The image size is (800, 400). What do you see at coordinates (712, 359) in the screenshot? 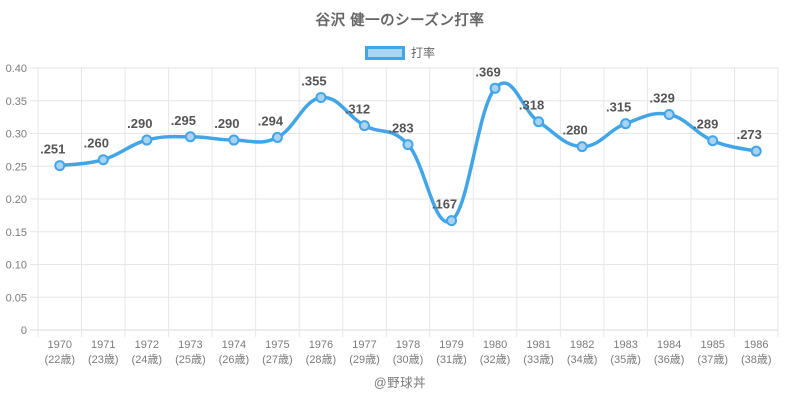
I see `x-axis-age-label: (37歳)` at bounding box center [712, 359].